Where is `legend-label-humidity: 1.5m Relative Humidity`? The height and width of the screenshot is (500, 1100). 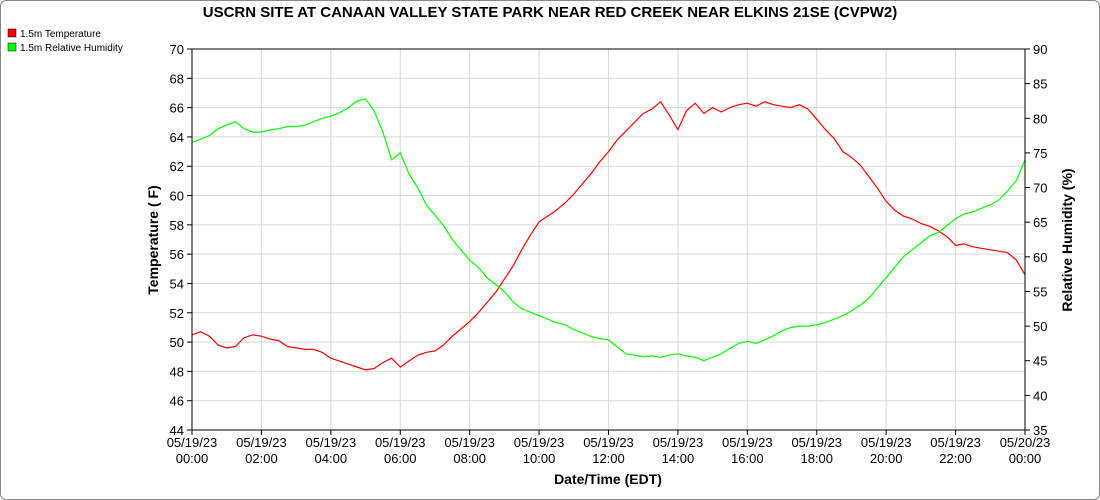 legend-label-humidity: 1.5m Relative Humidity is located at coordinates (71, 48).